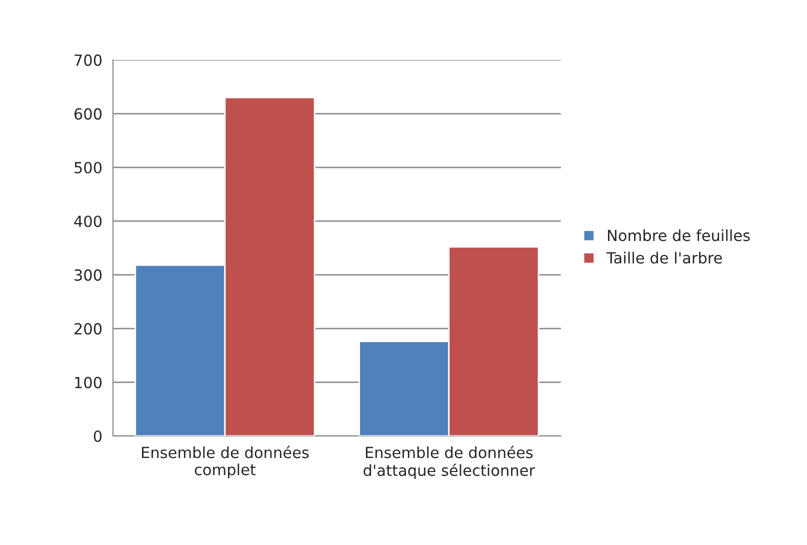 Image resolution: width=807 pixels, height=545 pixels. I want to click on x-tick-label: Ensemble de données complet, so click(225, 462).